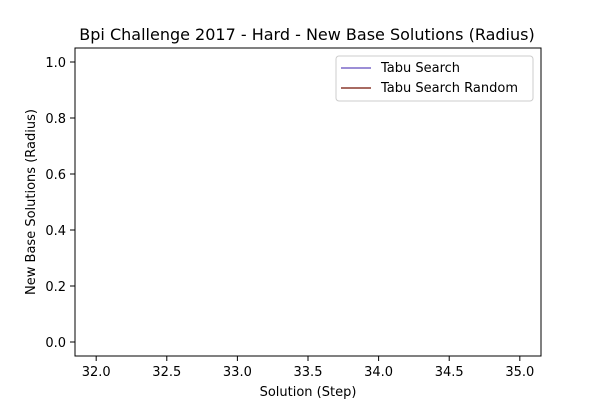 This screenshot has height=400, width=600. I want to click on x-axis: 32.0 32.5 33.0 33.5 34.0 34.5 35.0, so click(308, 368).